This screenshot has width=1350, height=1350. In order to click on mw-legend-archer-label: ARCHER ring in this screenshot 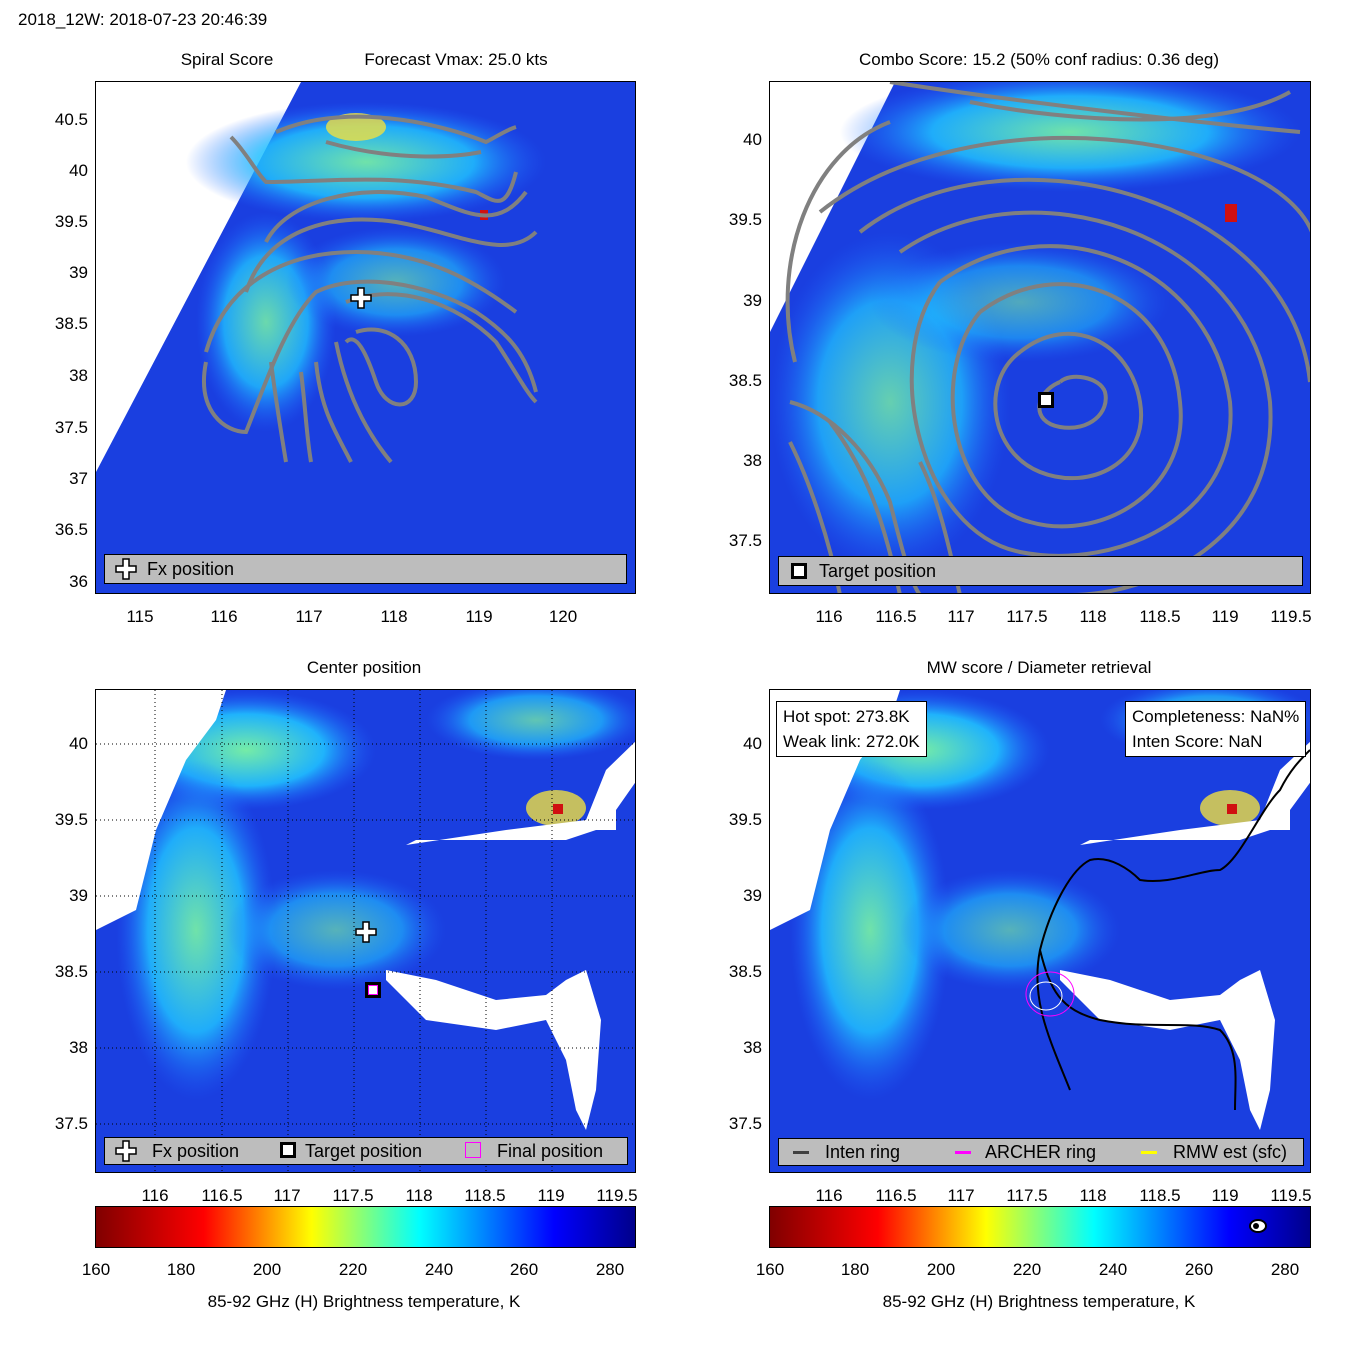, I will do `click(1041, 1152)`.